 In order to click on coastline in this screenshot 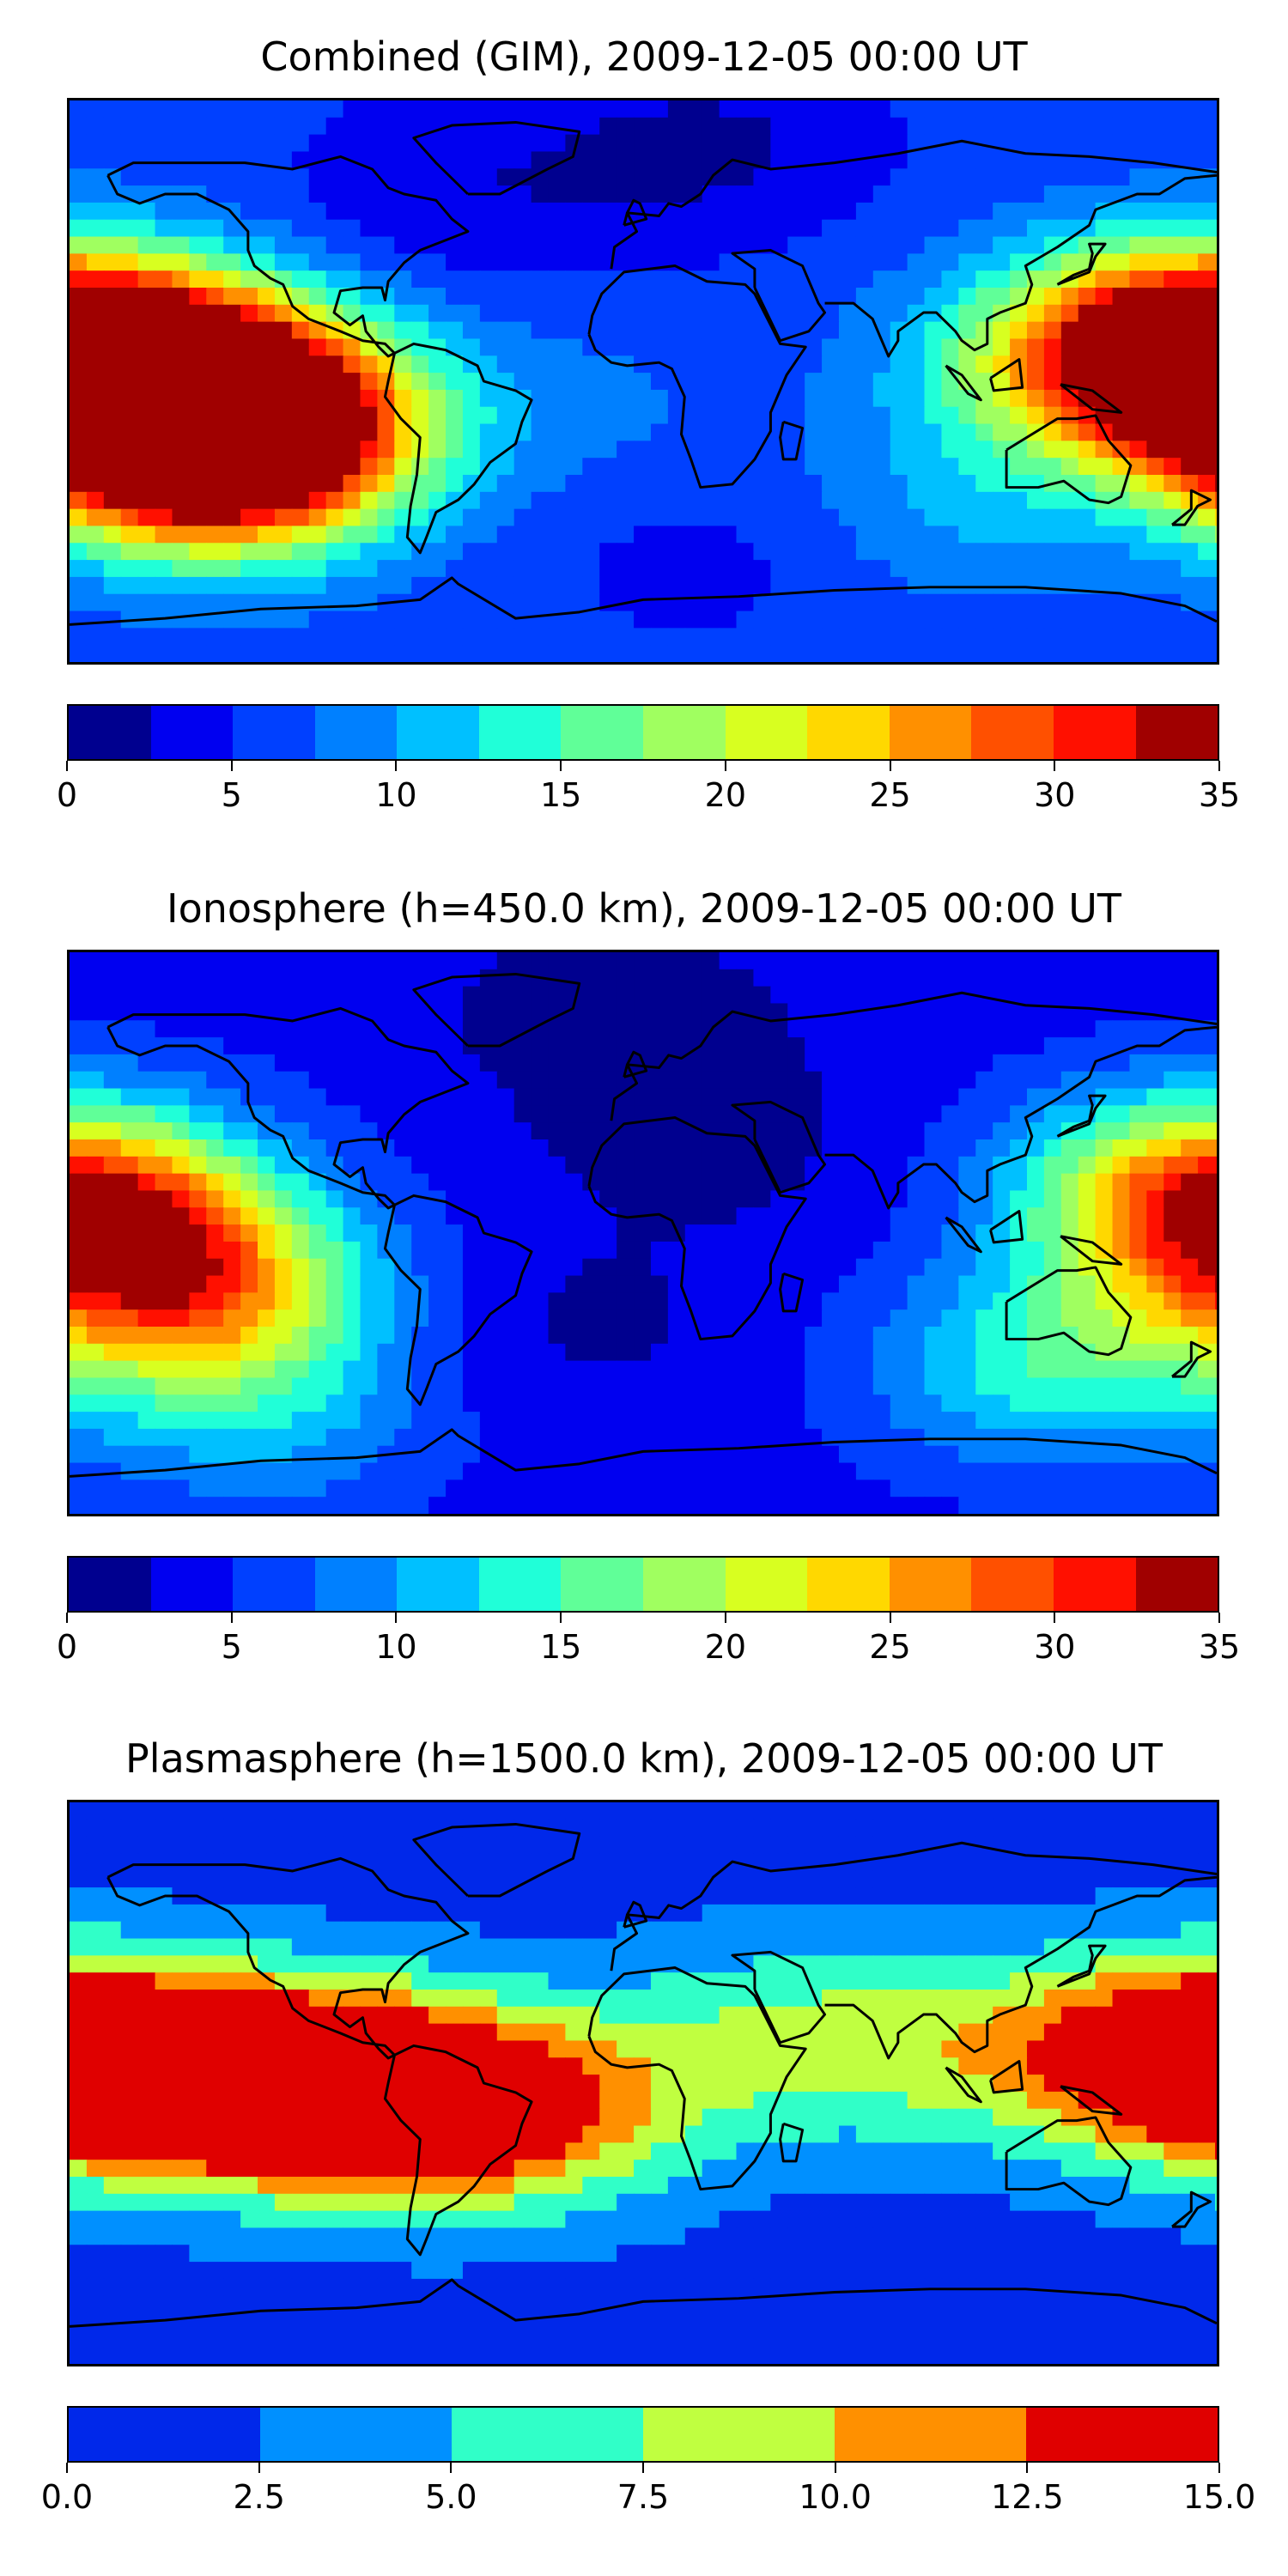, I will do `click(697, 377)`.